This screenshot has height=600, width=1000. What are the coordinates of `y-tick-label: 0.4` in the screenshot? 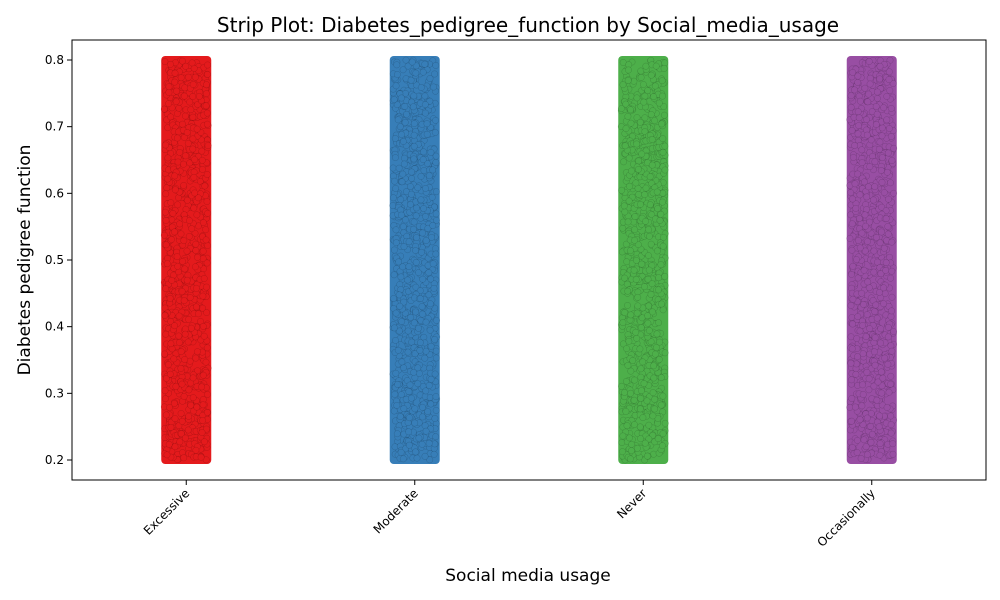 It's located at (54, 327).